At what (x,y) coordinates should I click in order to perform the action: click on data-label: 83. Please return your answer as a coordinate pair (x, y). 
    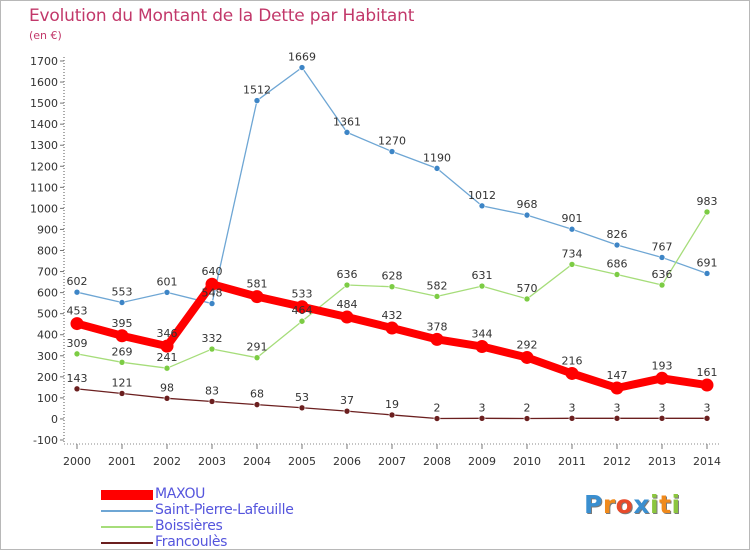
    Looking at the image, I should click on (212, 390).